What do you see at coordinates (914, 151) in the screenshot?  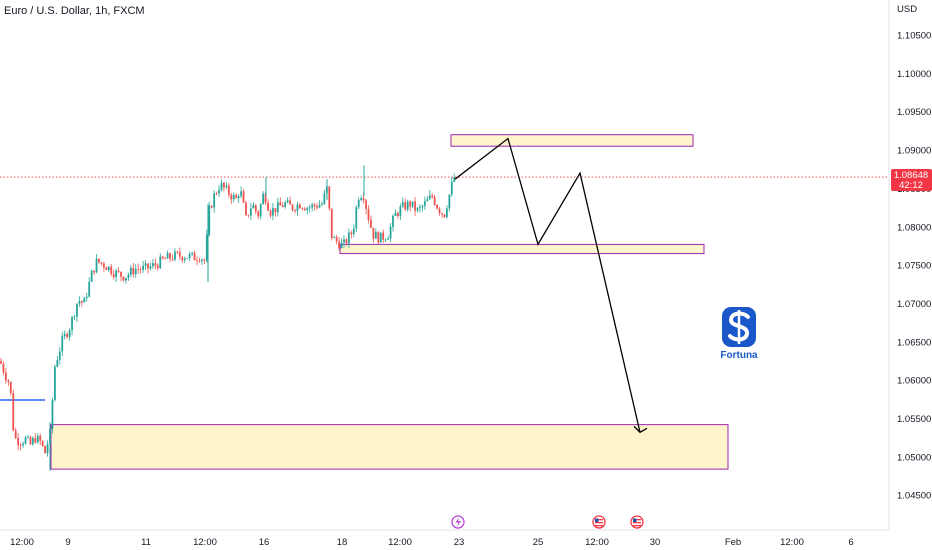 I see `y-tick-label: 1.09000` at bounding box center [914, 151].